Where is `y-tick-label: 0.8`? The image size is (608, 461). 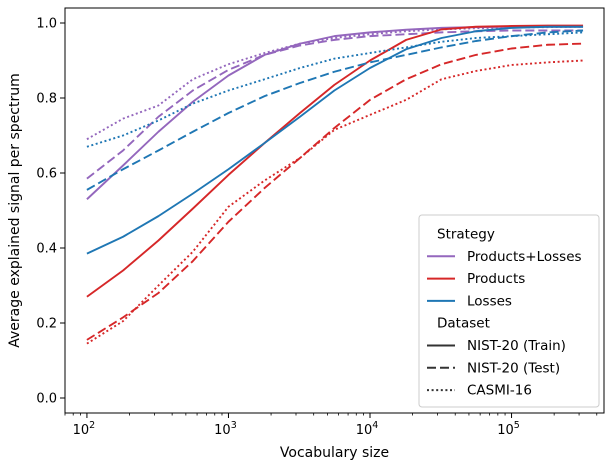
y-tick-label: 0.8 is located at coordinates (46, 99).